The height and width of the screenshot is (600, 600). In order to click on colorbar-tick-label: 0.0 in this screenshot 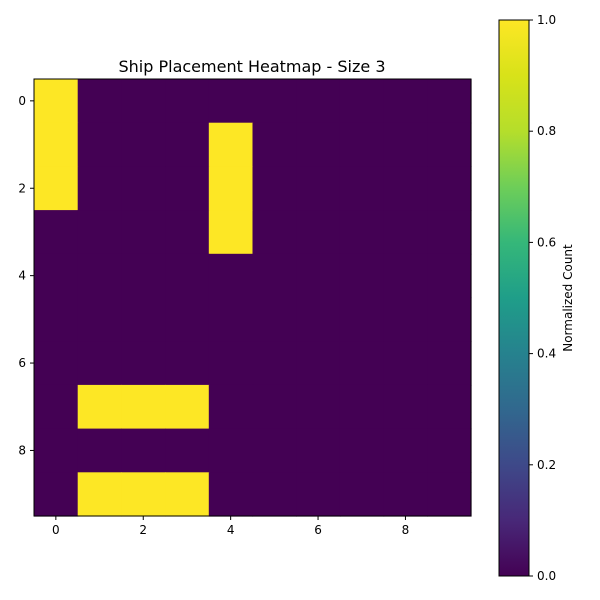, I will do `click(546, 576)`.